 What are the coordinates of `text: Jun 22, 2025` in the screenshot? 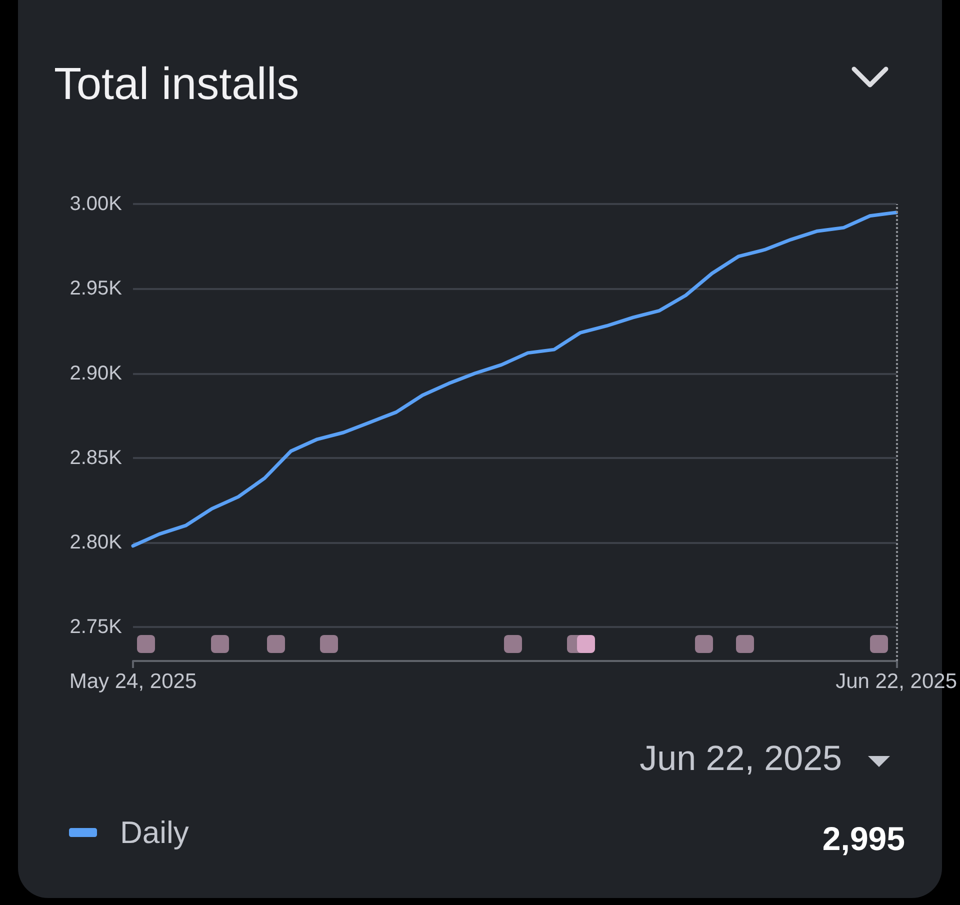 It's located at (741, 758).